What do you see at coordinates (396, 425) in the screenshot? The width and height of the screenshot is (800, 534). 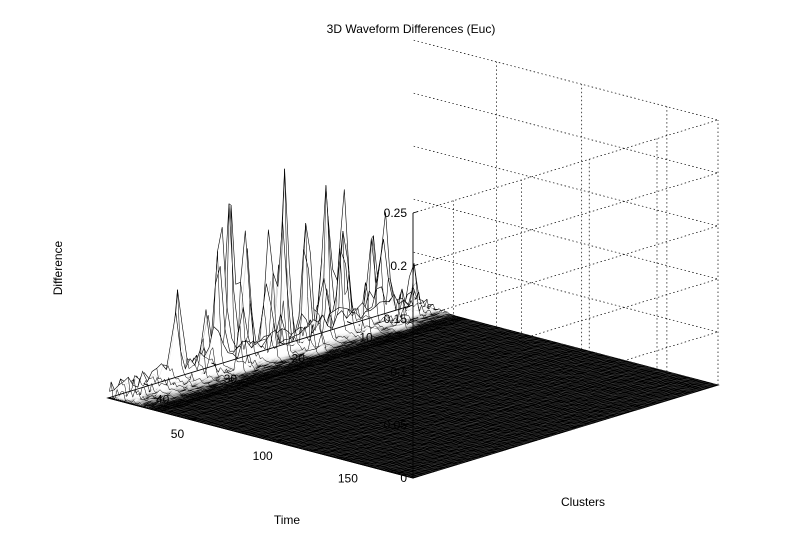 I see `z-tick-label: 0.05` at bounding box center [396, 425].